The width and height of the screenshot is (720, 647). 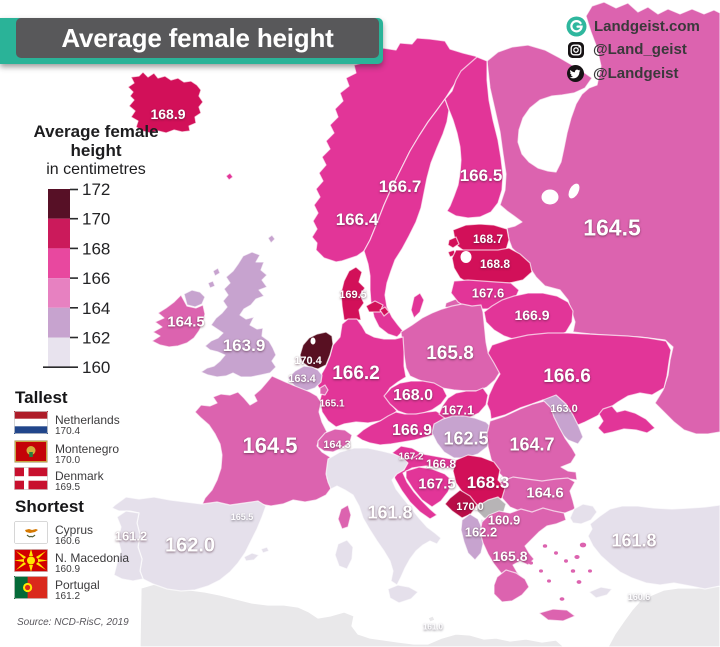 What do you see at coordinates (96, 367) in the screenshot?
I see `svg-text: 160` at bounding box center [96, 367].